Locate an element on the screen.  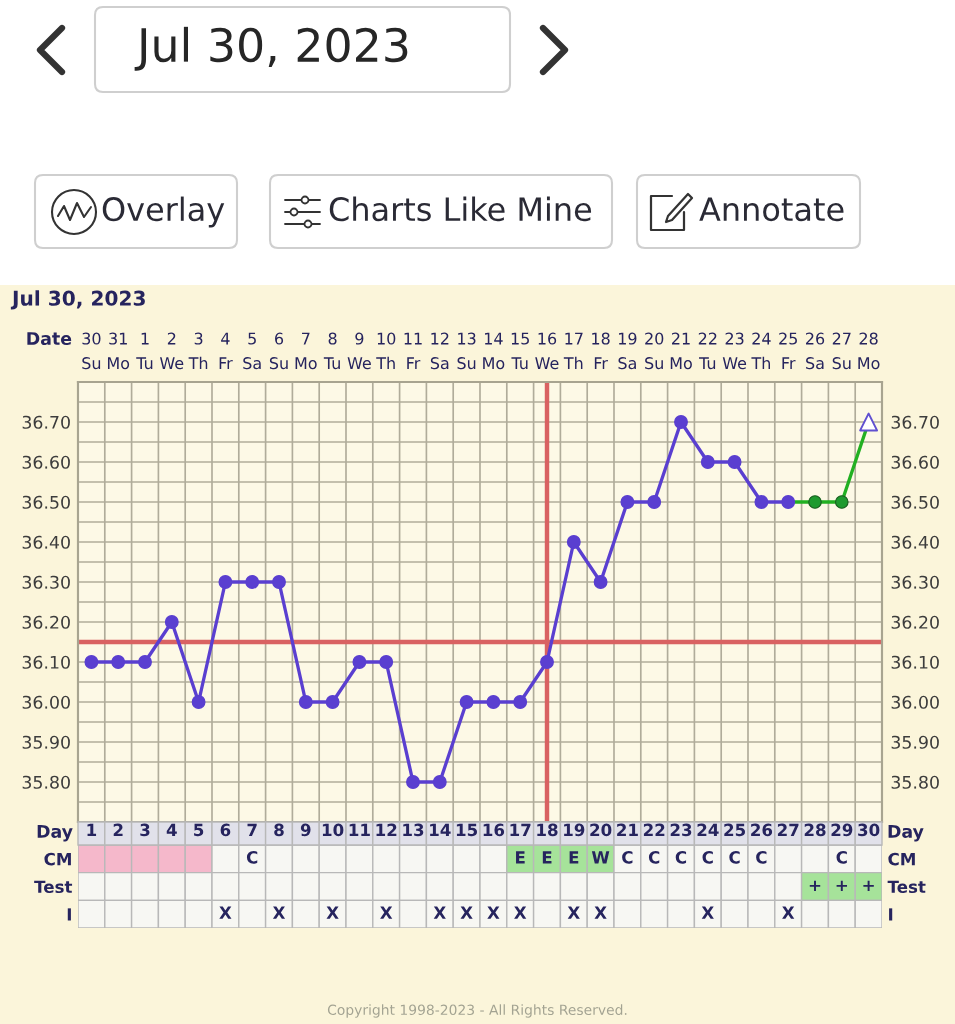
x-tick-label: 27 is located at coordinates (788, 829).